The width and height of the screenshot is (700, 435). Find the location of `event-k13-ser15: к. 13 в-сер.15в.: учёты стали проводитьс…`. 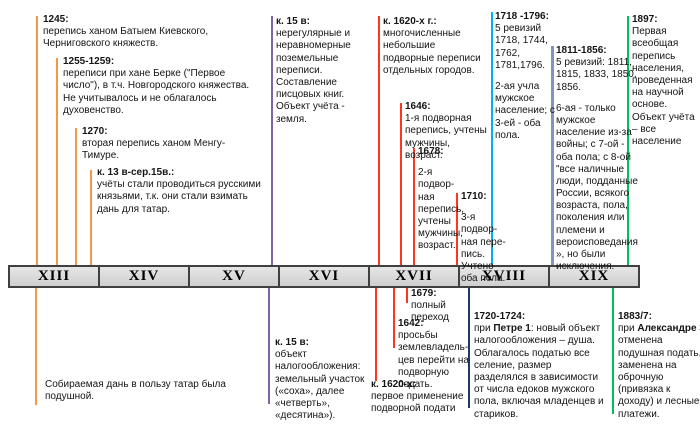

event-k13-ser15: к. 13 в-сер.15в.: учёты стали проводитьс… is located at coordinates (182, 191).